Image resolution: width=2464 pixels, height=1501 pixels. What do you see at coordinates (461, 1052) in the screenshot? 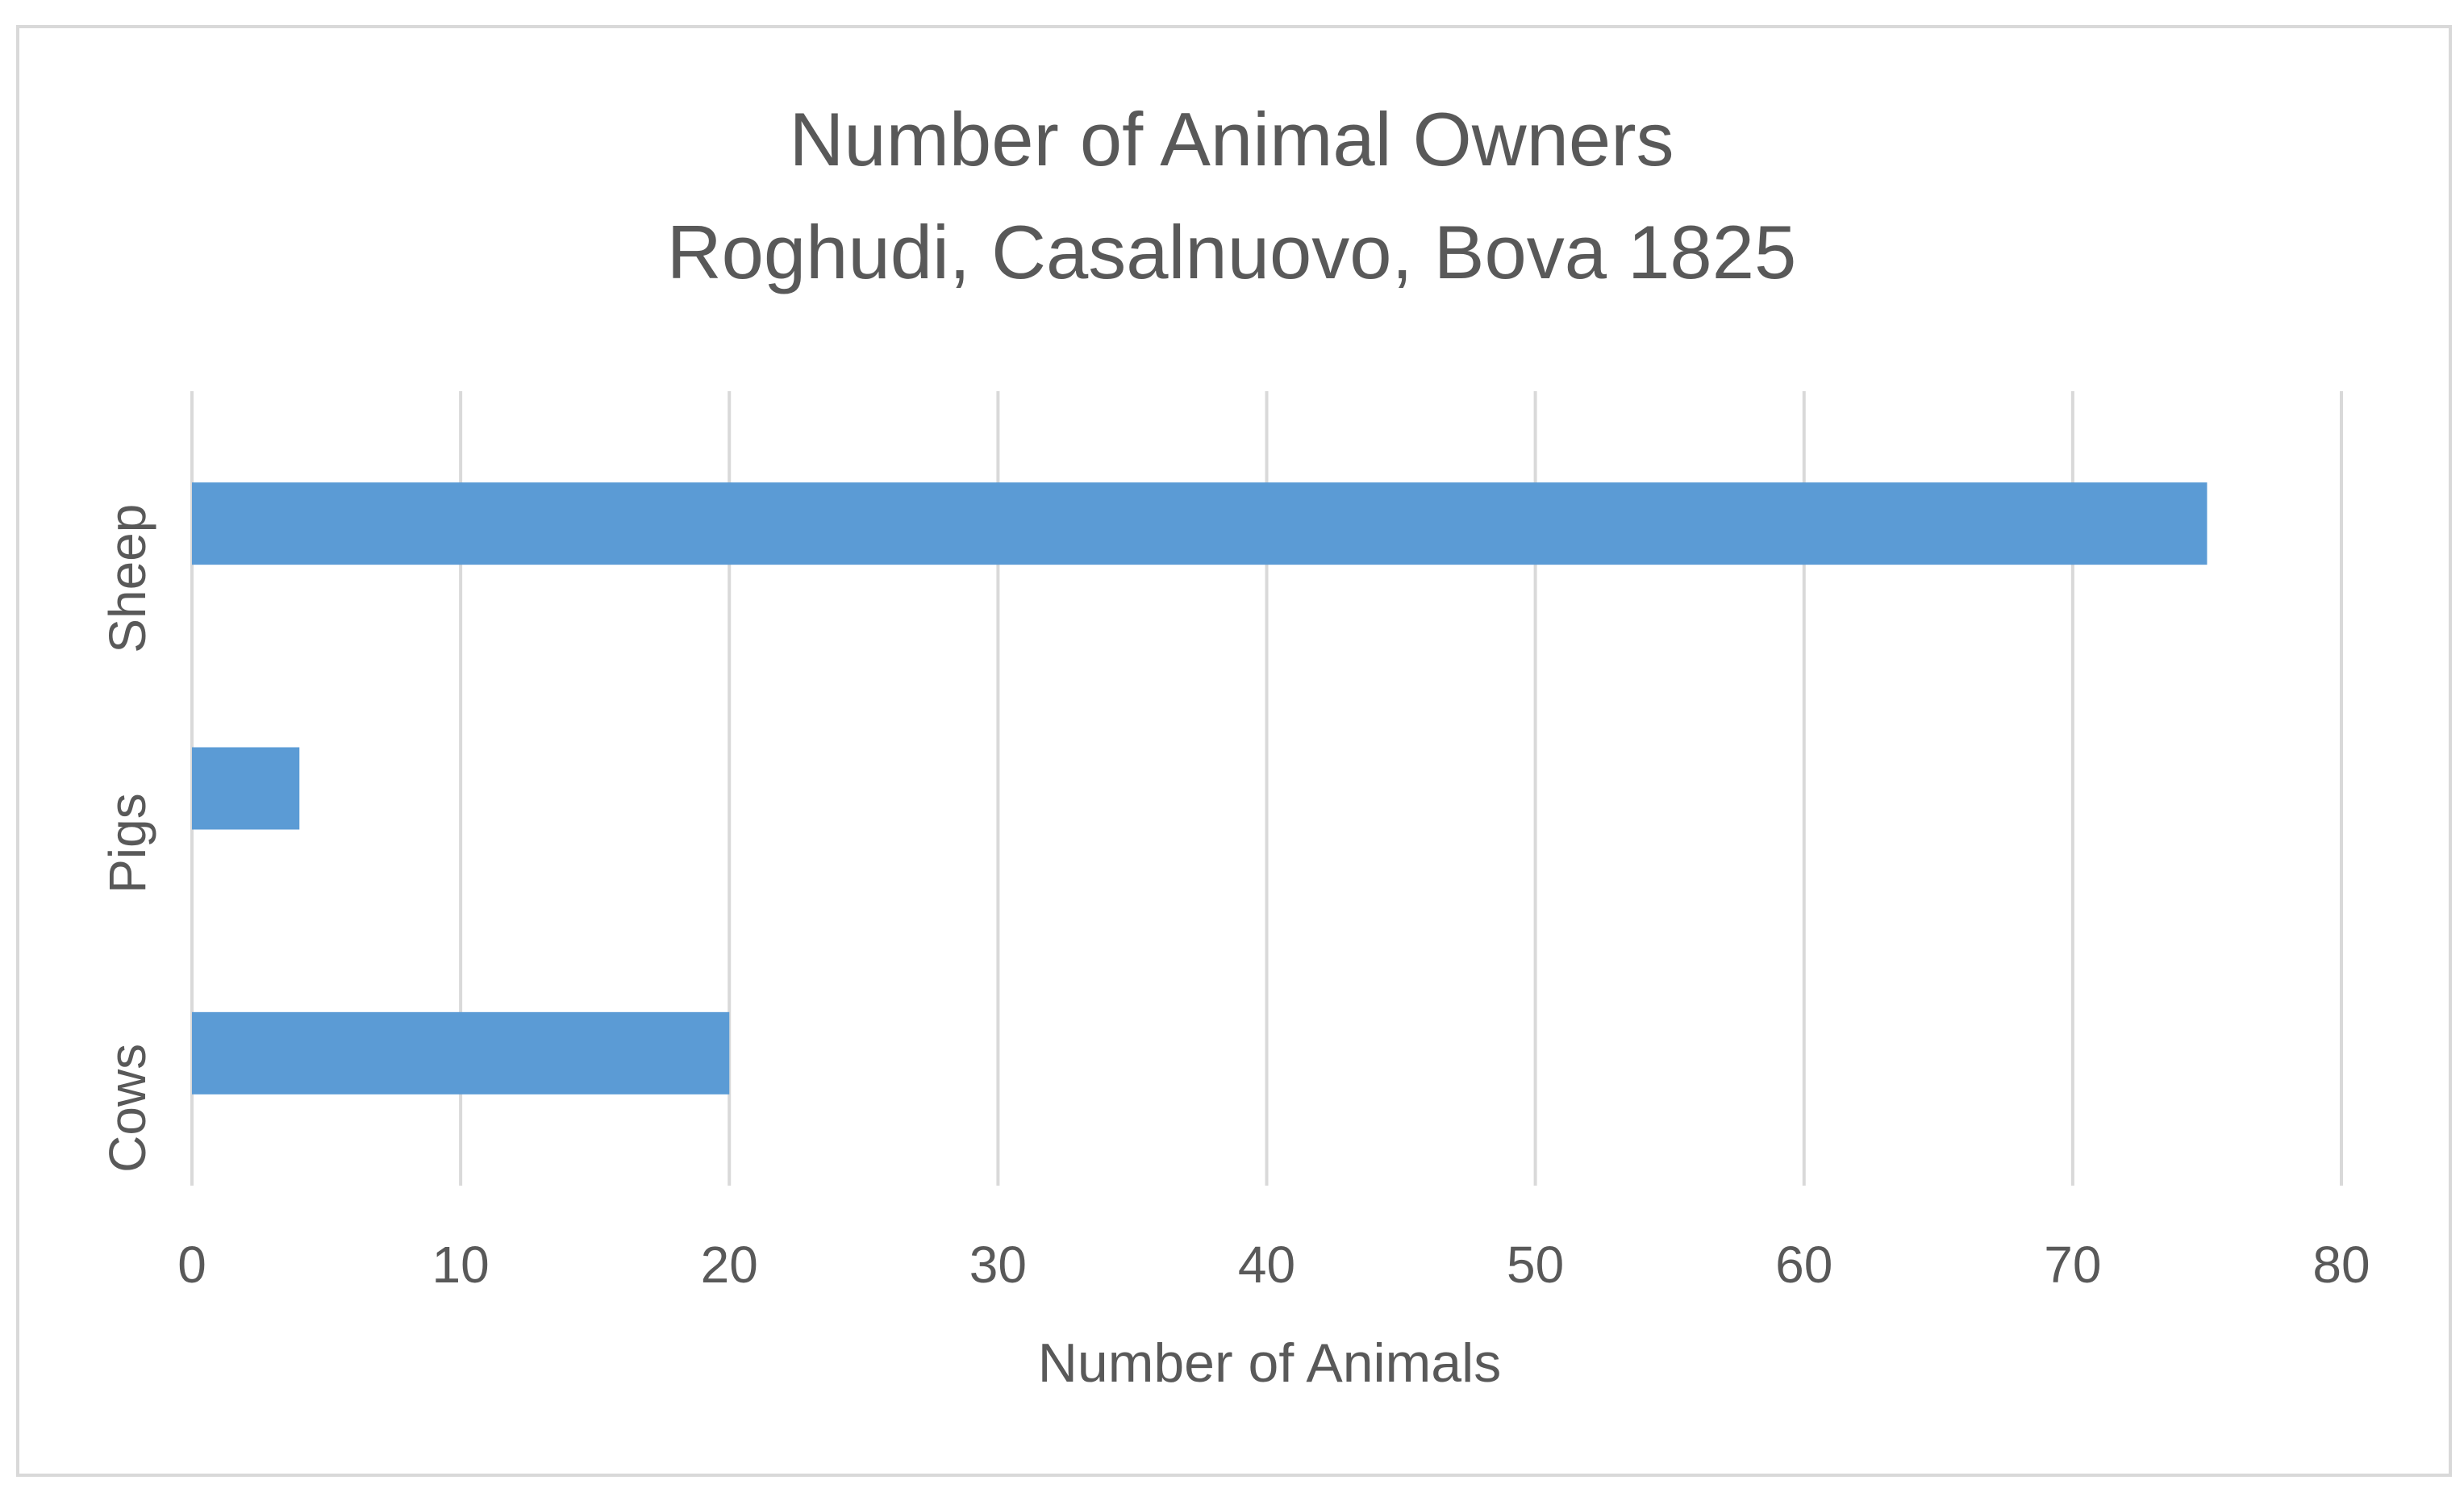
I see `bar-cows` at bounding box center [461, 1052].